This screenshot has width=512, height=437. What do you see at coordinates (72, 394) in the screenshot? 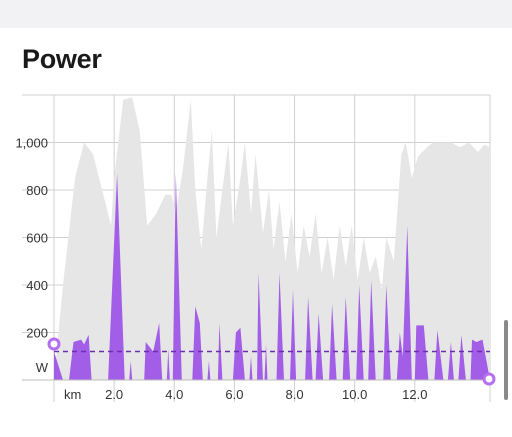
I see `x-axis-unit-label: km` at bounding box center [72, 394].